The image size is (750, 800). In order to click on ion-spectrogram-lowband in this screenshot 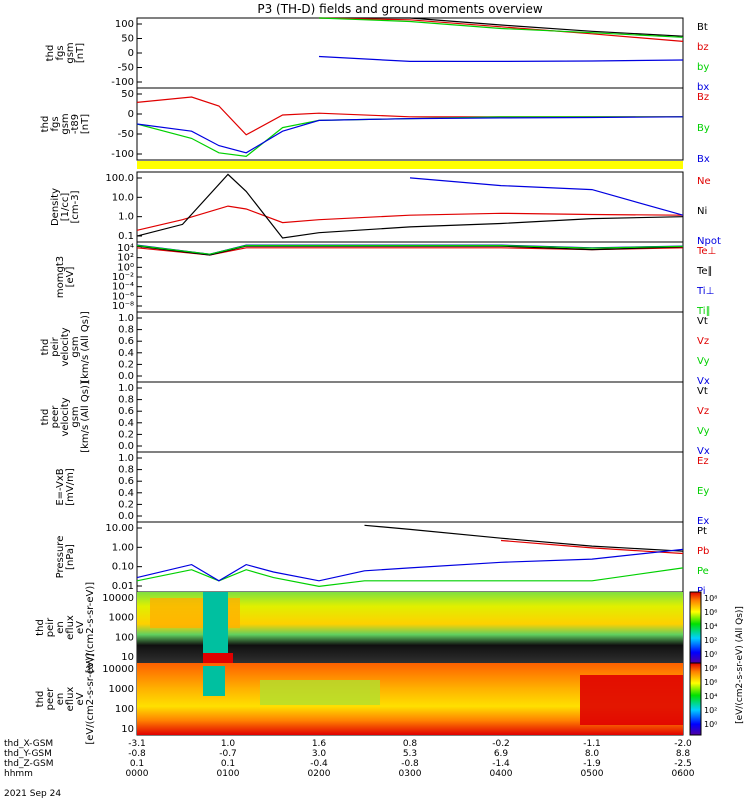, I will do `click(218, 658)`.